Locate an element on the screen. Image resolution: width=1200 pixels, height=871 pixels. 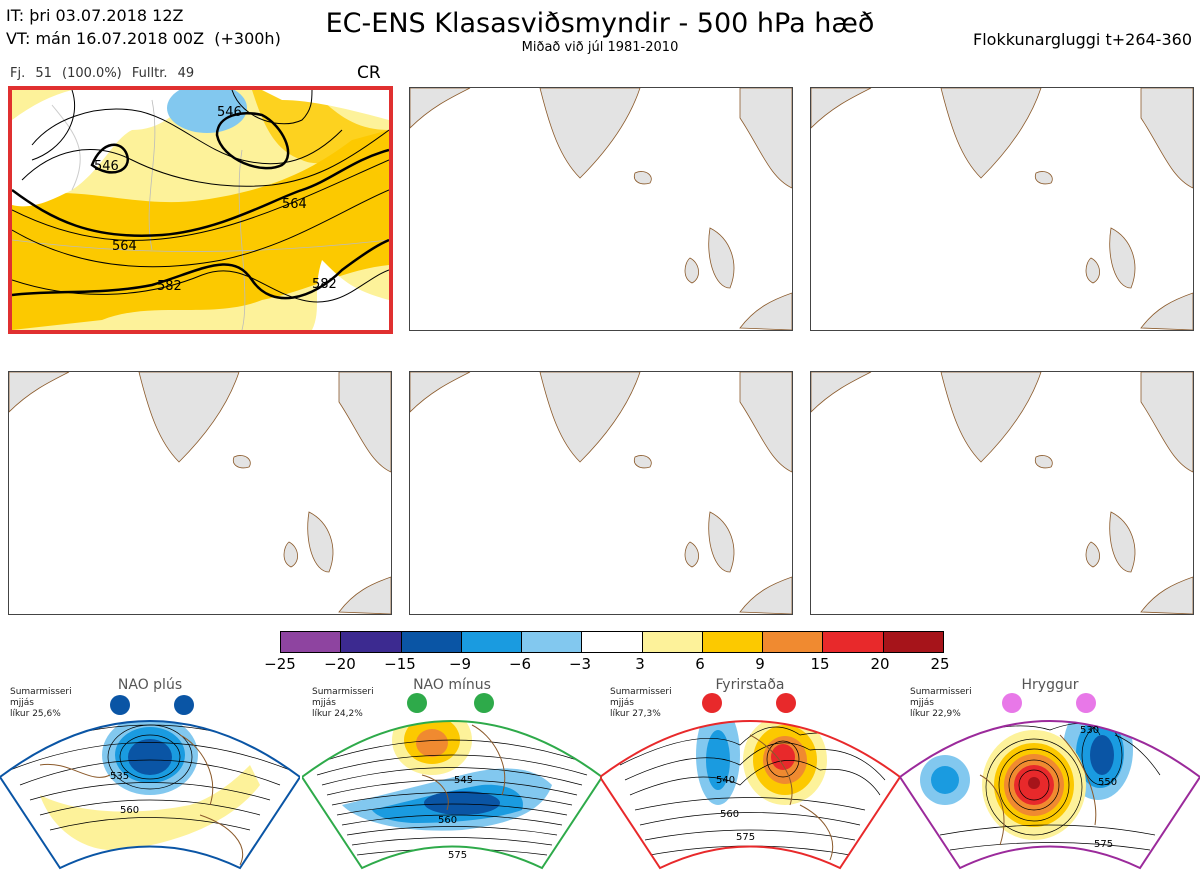
regime-info: Sumarmisseri mjjás líkur 25,6% is located at coordinates (41, 703).